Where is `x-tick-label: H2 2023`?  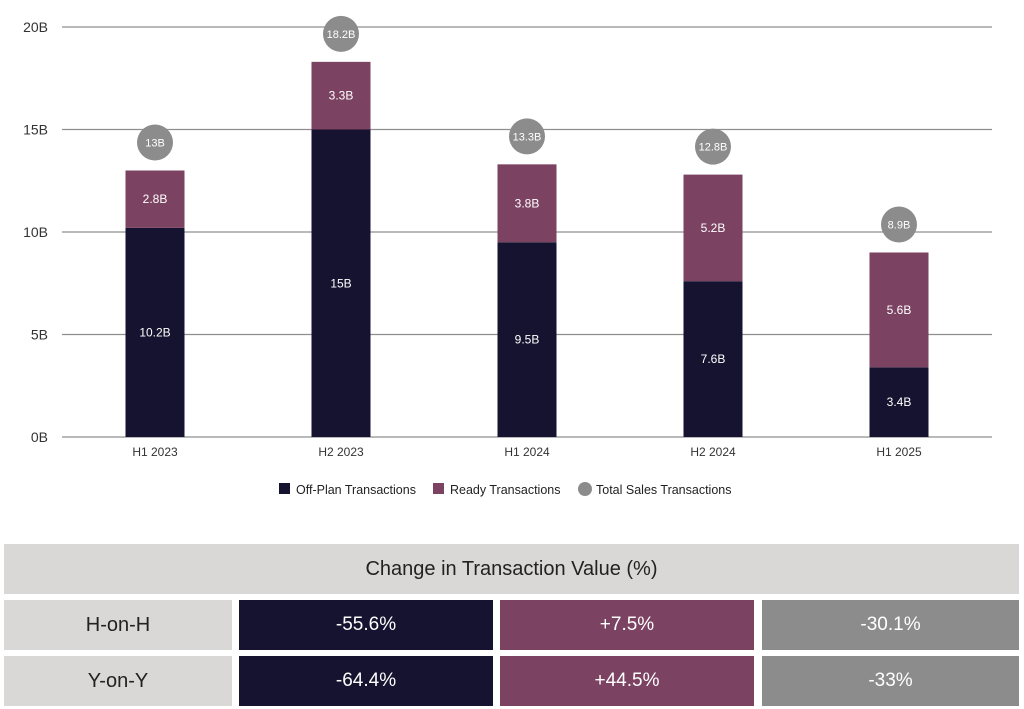
x-tick-label: H2 2023 is located at coordinates (341, 452).